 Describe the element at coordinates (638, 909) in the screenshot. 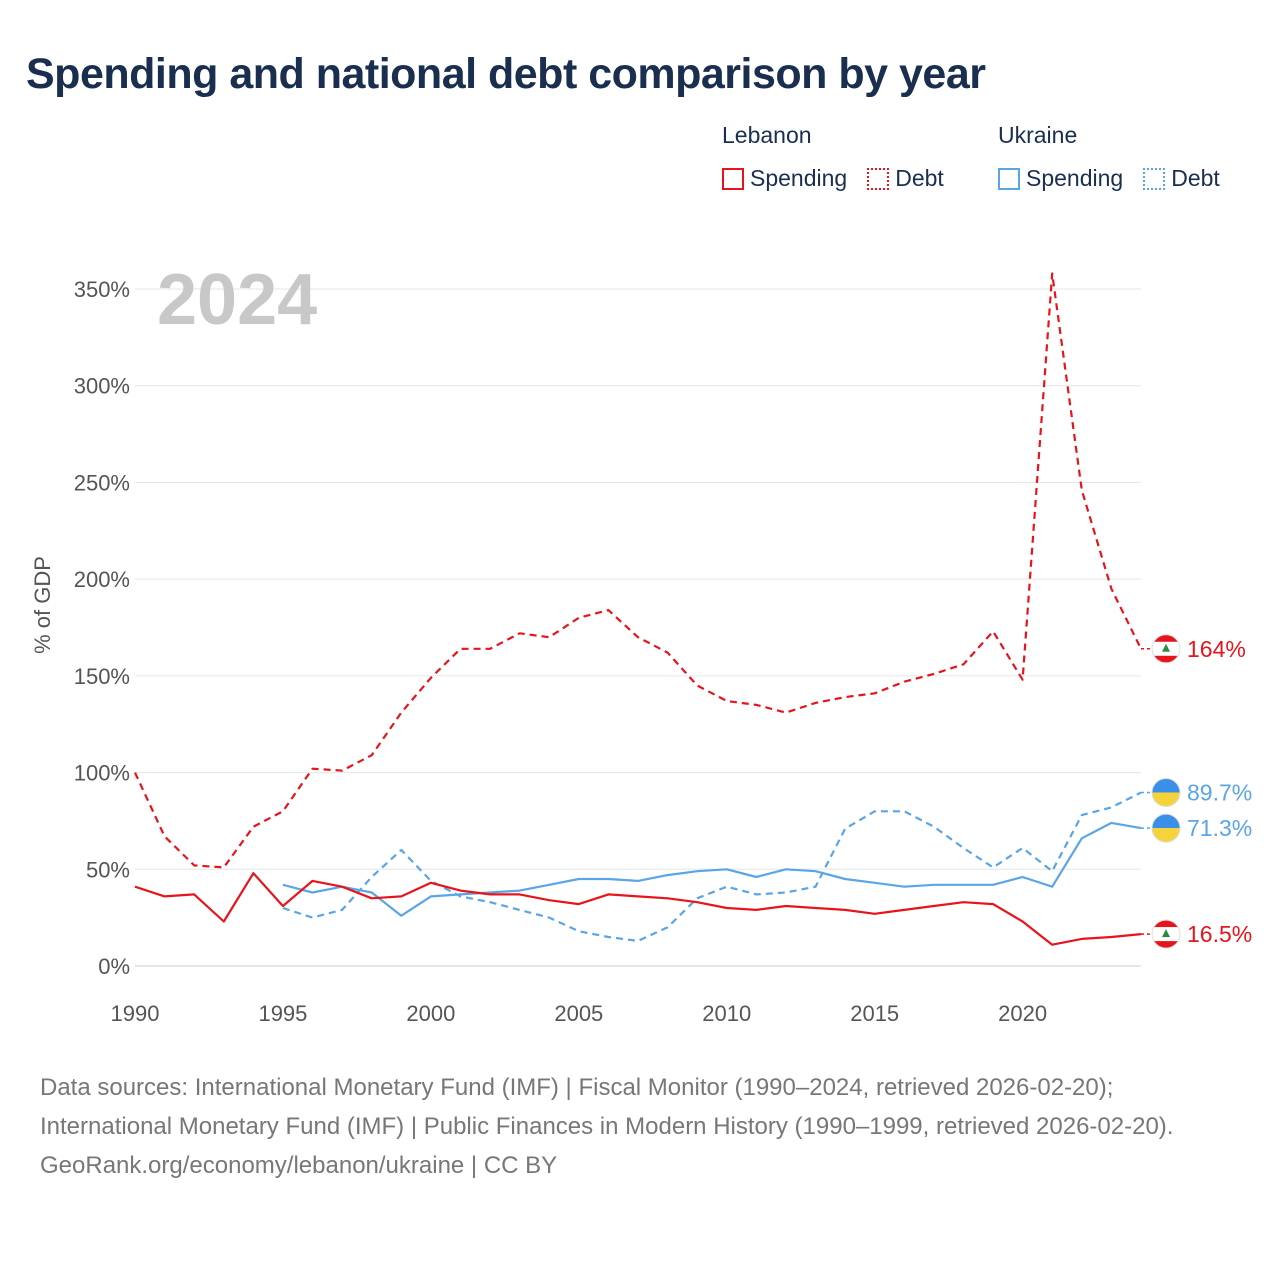

I see `series-line-lebanon-spending` at that location.